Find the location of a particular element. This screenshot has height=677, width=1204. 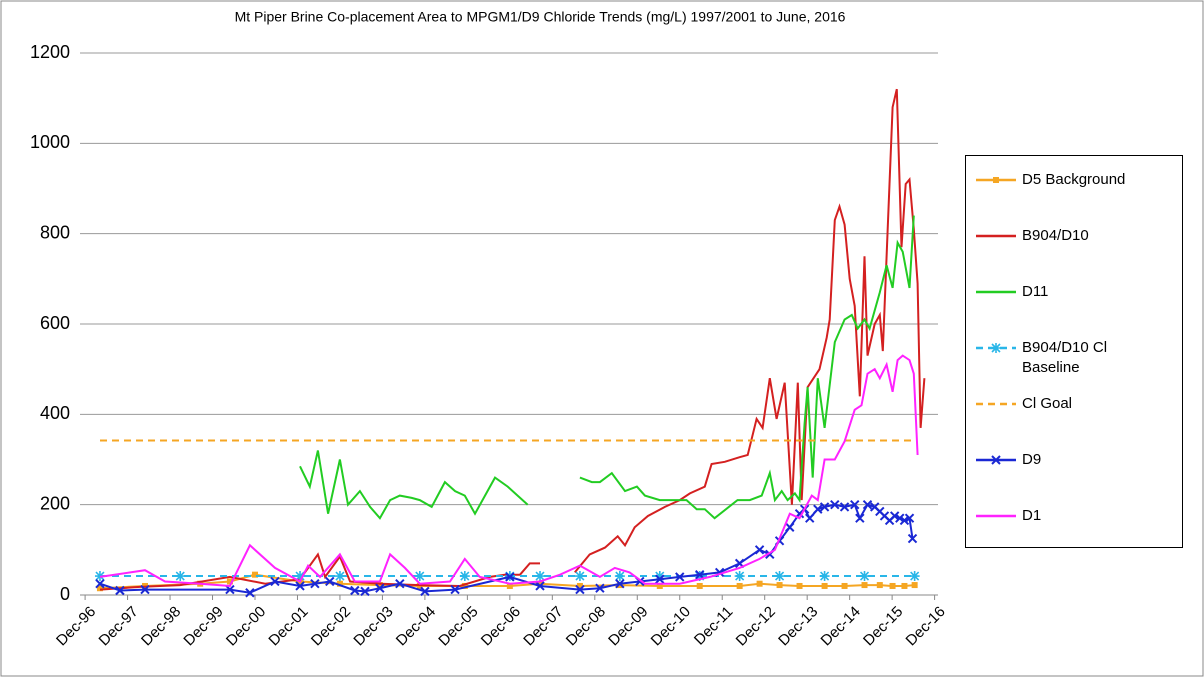

y-tick-label: 1000 is located at coordinates (50, 142).